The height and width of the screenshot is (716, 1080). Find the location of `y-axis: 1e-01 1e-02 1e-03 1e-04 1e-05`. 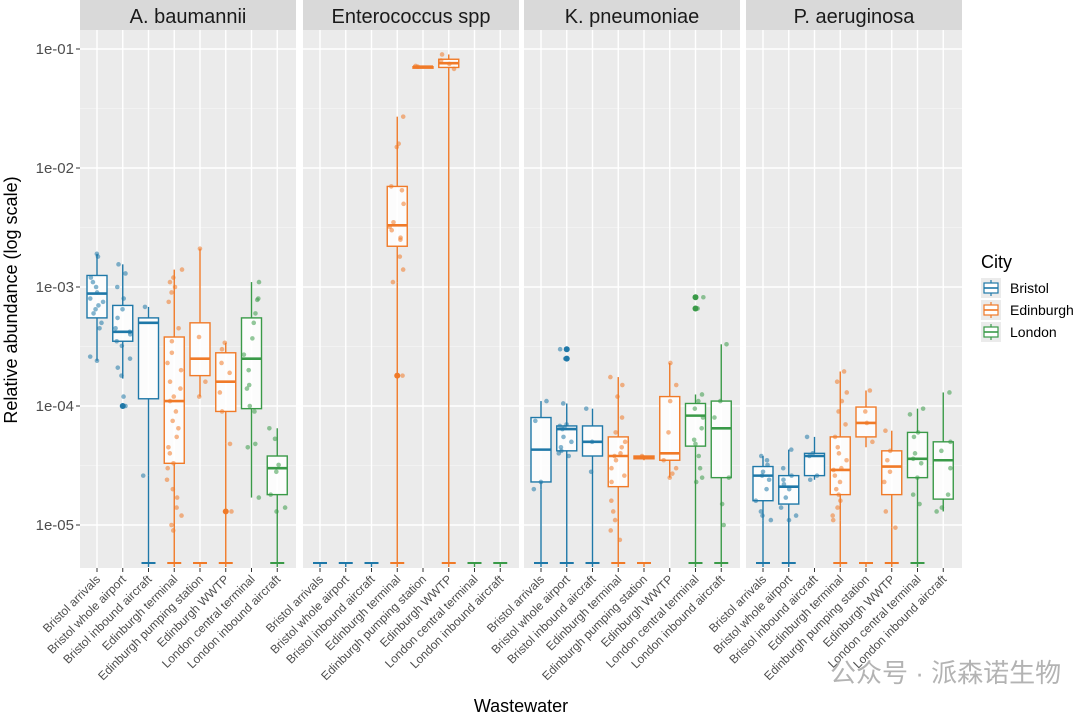

y-axis: 1e-01 1e-02 1e-03 1e-04 1e-05 is located at coordinates (58, 287).